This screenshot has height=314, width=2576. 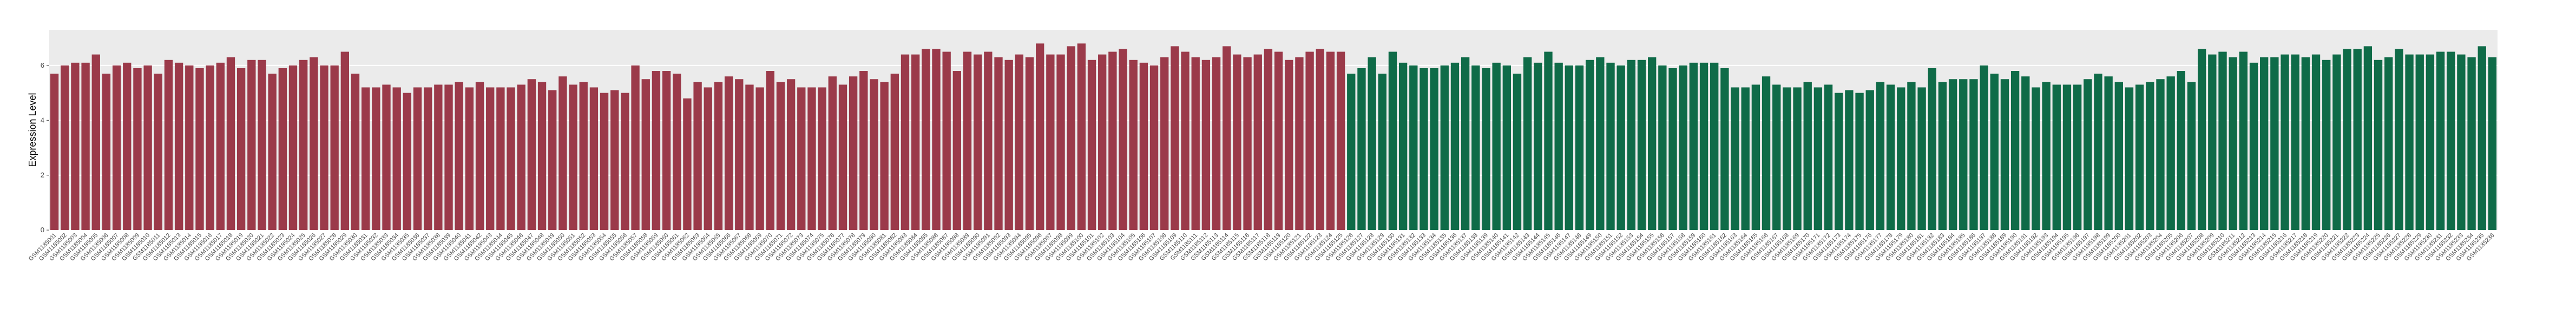 What do you see at coordinates (42, 120) in the screenshot?
I see `y-tick-label: 4` at bounding box center [42, 120].